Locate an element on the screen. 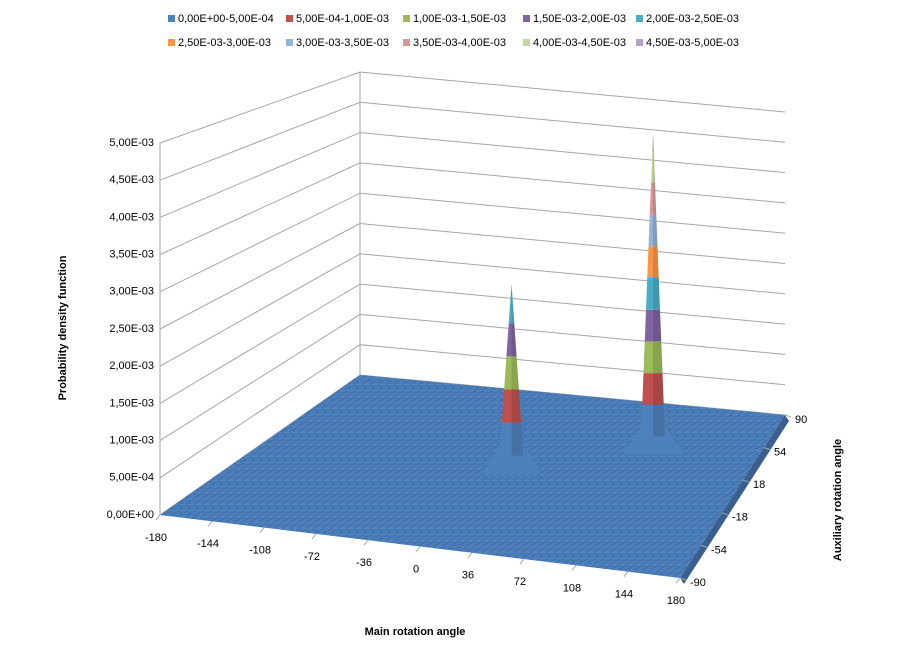  z-tick-label: 1,50E-03 is located at coordinates (131, 403).